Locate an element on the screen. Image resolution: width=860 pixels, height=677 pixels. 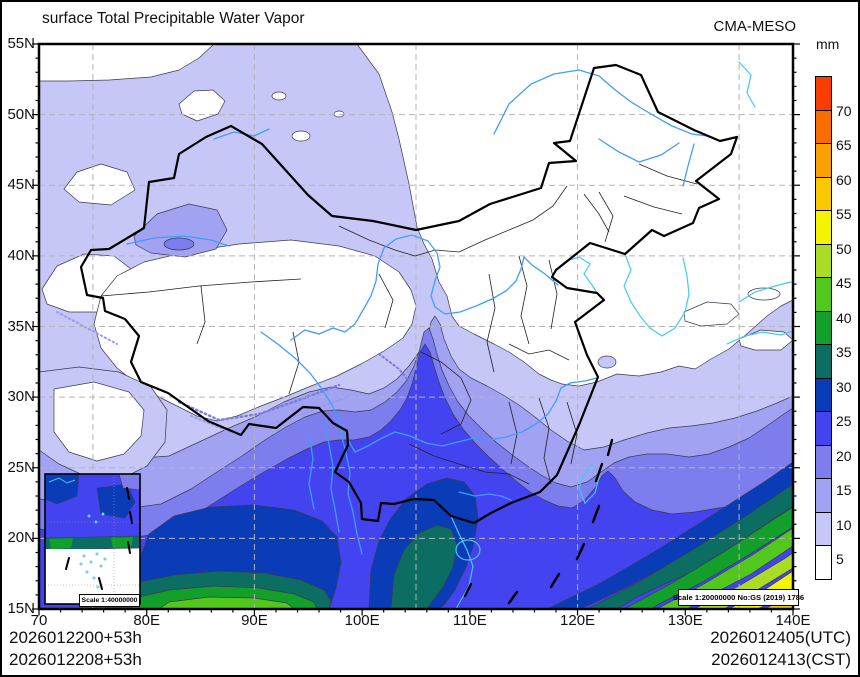
map-scale-label: Scale 1:20000000 No:GS (2019) 1786 is located at coordinates (738, 597).